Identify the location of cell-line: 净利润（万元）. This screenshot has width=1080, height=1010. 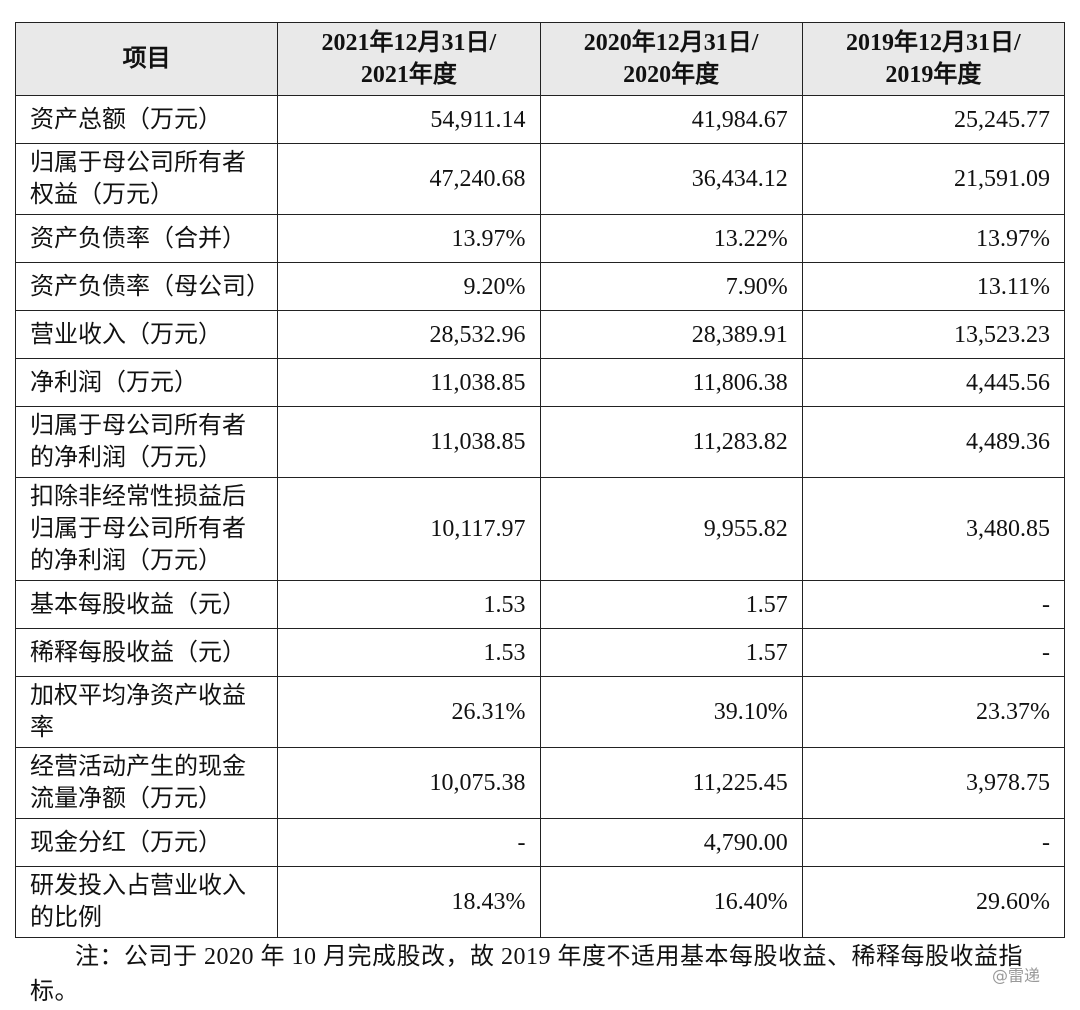
(114, 382).